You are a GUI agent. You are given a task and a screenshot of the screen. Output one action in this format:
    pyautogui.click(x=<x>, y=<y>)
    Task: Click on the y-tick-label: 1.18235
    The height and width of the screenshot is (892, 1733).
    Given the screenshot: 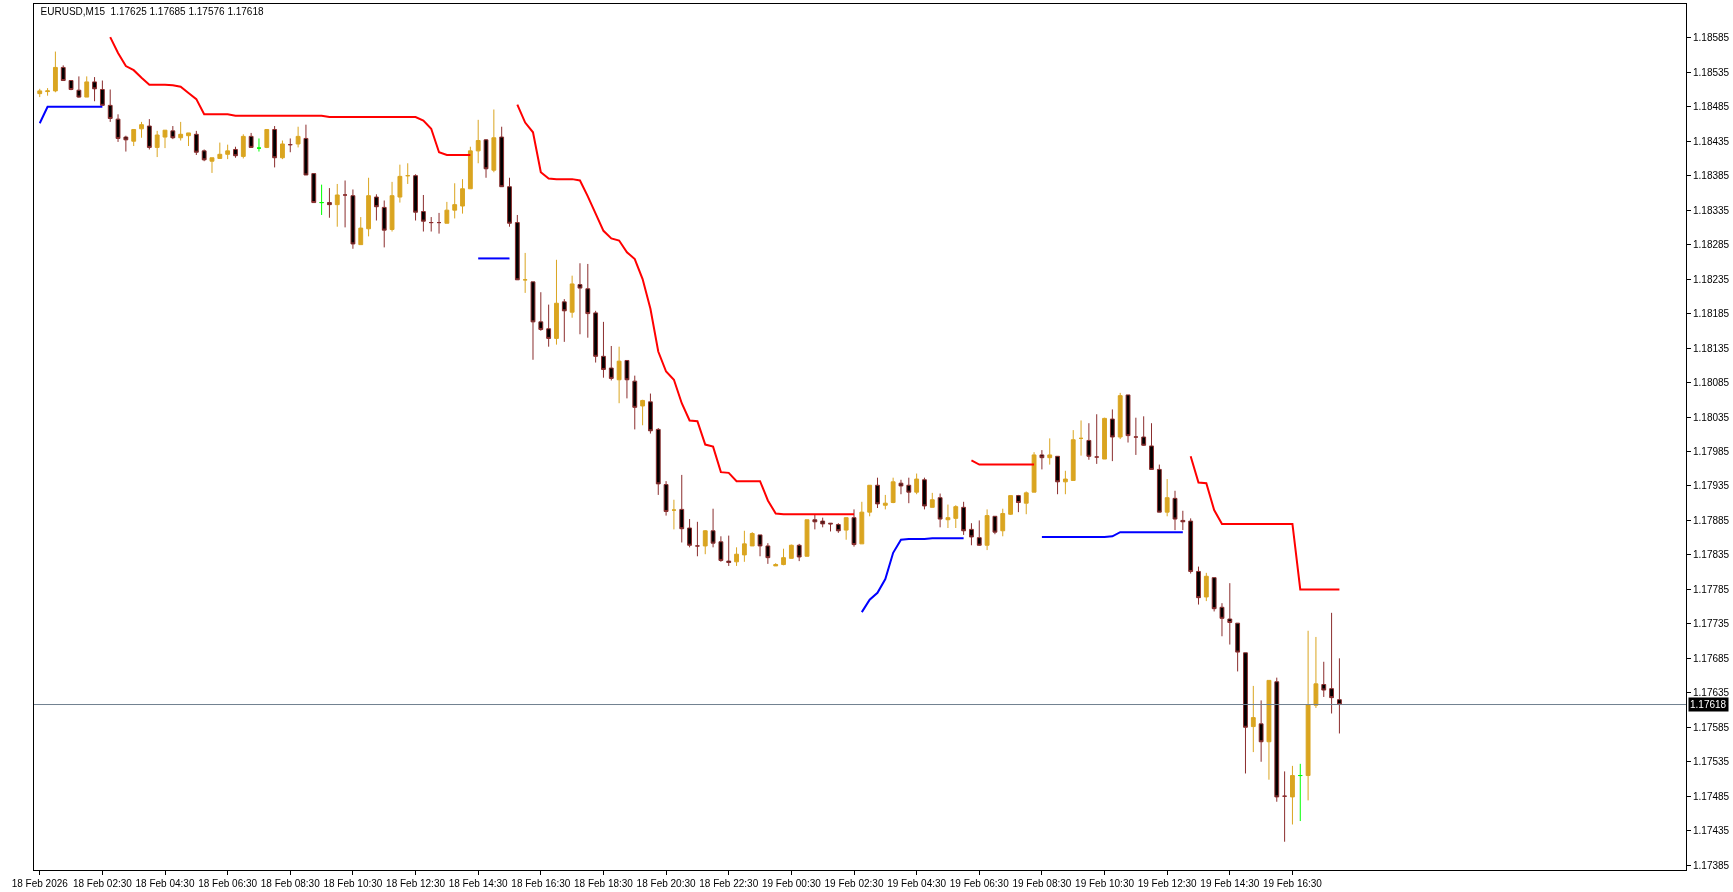 What is the action you would take?
    pyautogui.click(x=1711, y=279)
    